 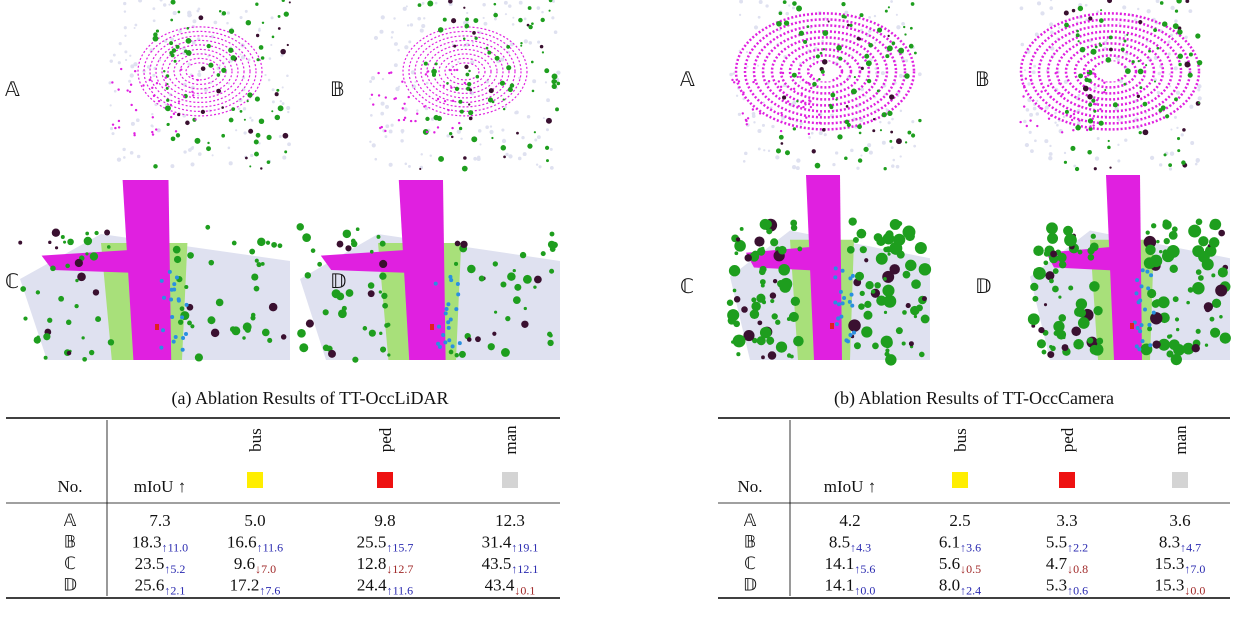 What do you see at coordinates (174, 569) in the screenshot?
I see `cell-delta: ↑5.2` at bounding box center [174, 569].